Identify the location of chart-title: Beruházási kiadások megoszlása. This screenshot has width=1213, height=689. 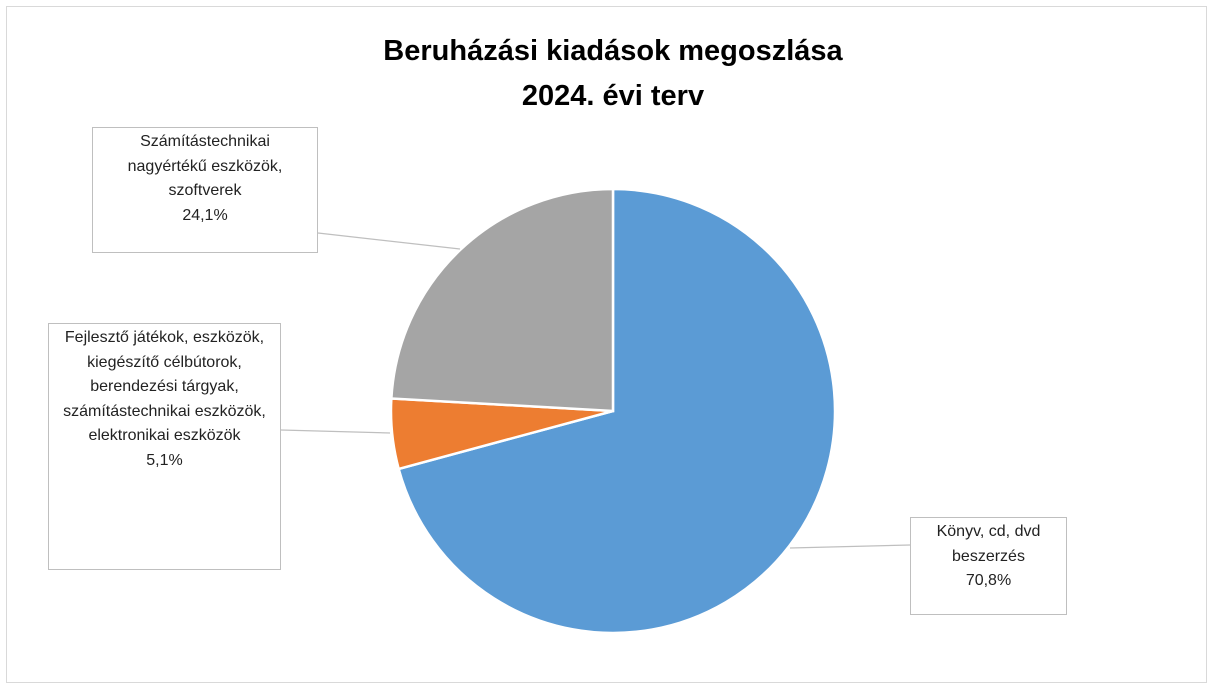
(613, 51).